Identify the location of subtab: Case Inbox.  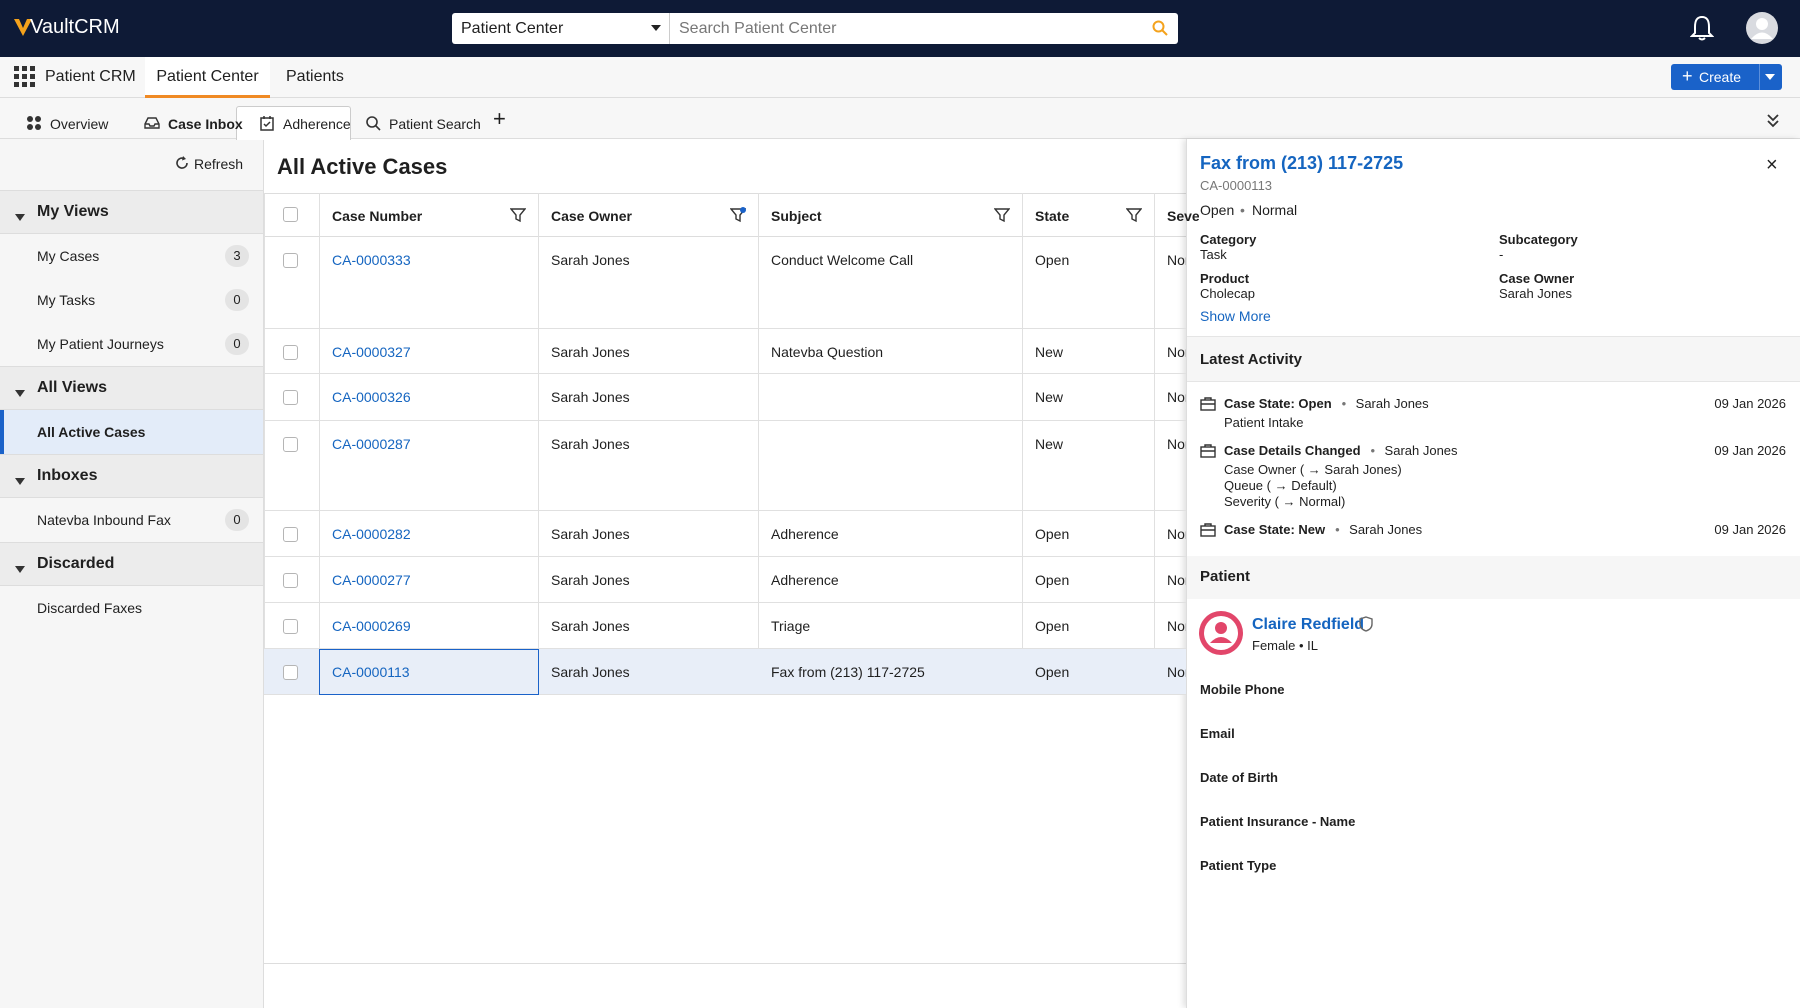
(205, 124).